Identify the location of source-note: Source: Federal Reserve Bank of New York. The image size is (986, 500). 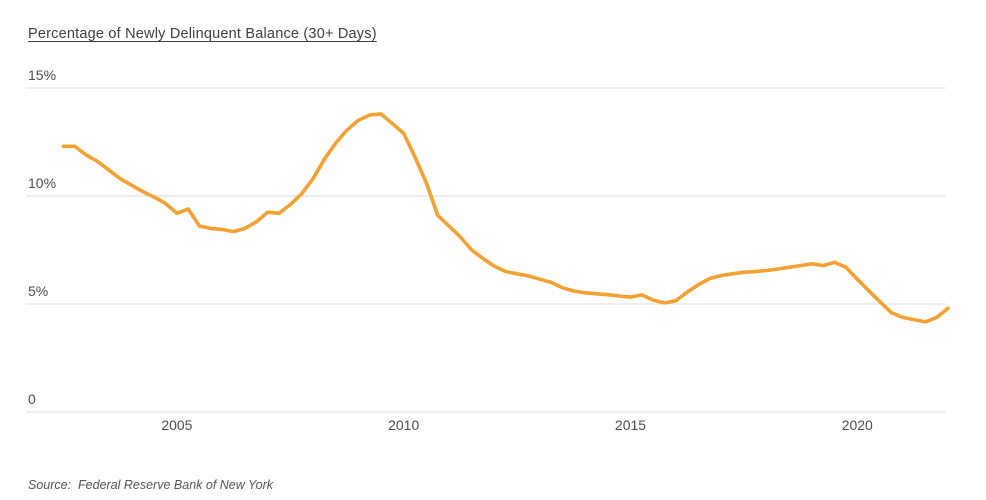
(151, 485).